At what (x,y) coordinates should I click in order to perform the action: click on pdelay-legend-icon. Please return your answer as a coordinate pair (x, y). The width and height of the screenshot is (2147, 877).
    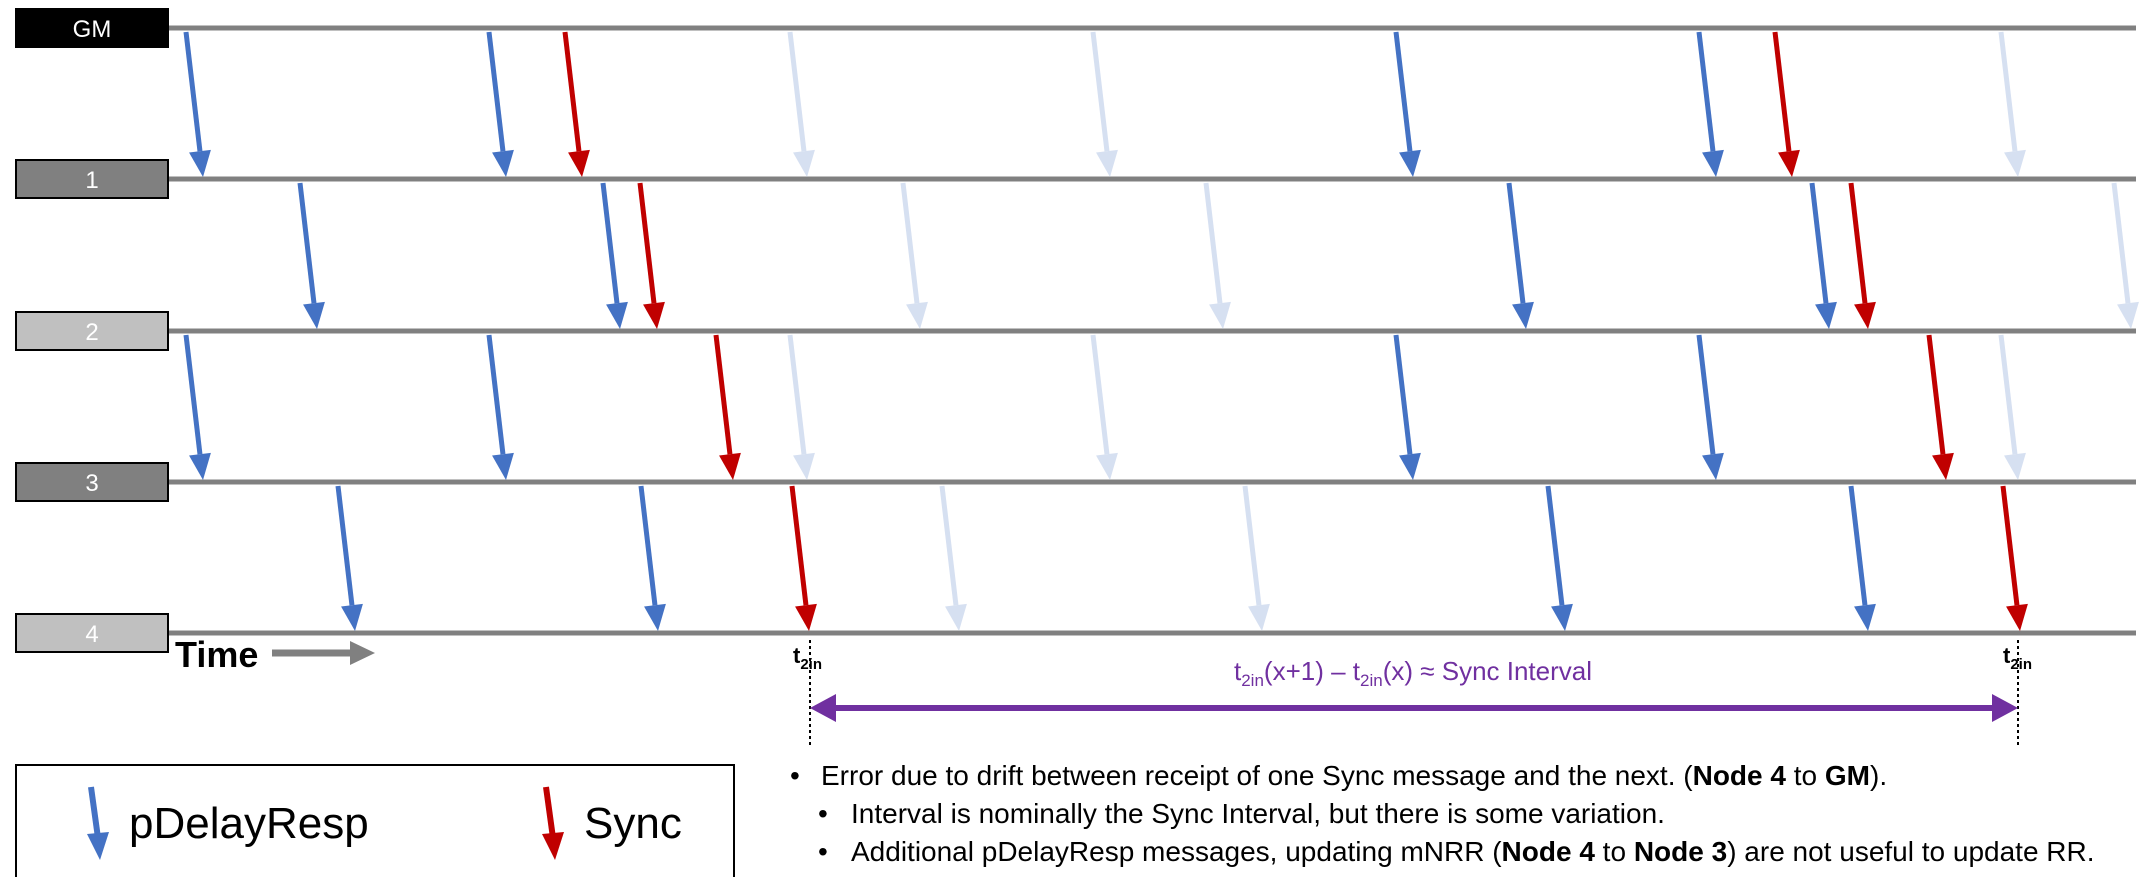
    Looking at the image, I should click on (98, 823).